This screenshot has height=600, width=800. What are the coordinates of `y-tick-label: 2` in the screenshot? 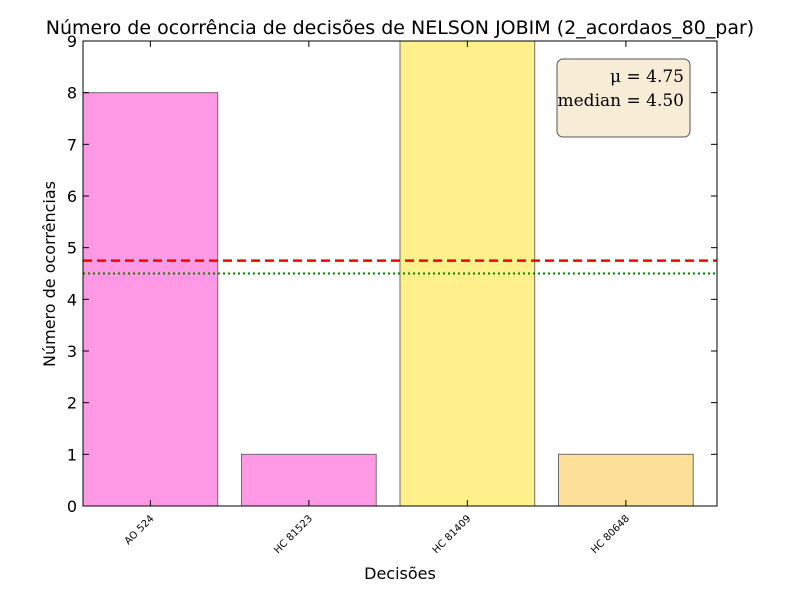 It's located at (72, 403).